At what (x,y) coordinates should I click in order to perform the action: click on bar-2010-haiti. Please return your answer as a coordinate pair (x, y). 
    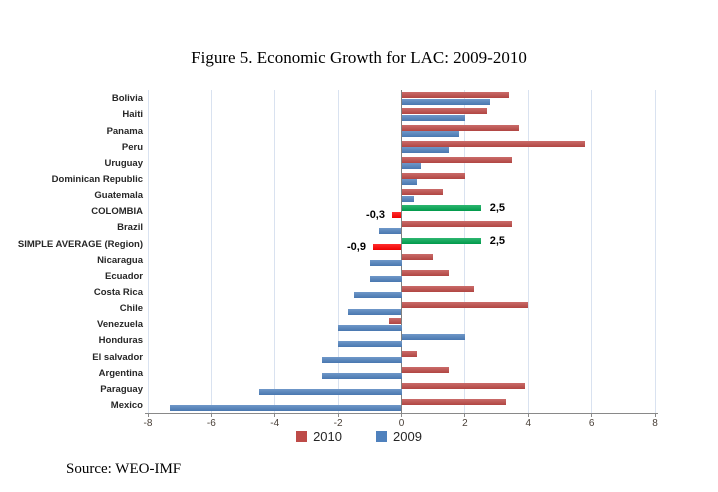
    Looking at the image, I should click on (444, 111).